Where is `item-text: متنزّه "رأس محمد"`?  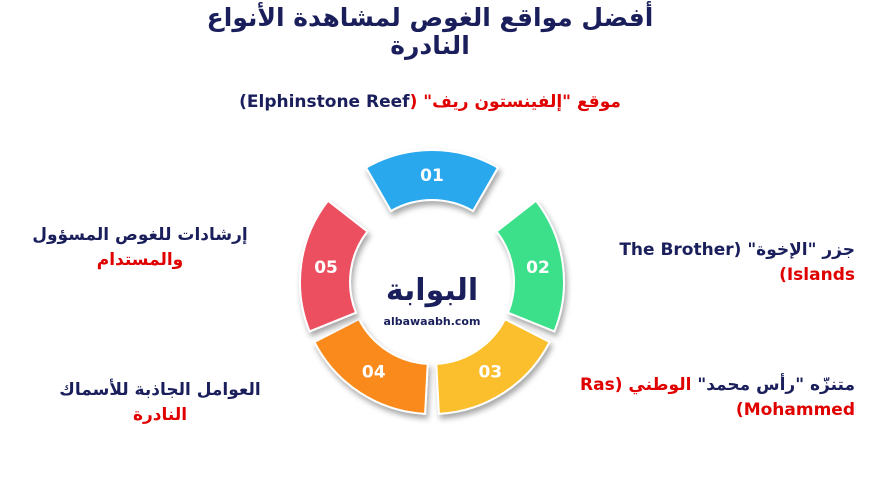 item-text: متنزّه "رأس محمد" is located at coordinates (776, 385).